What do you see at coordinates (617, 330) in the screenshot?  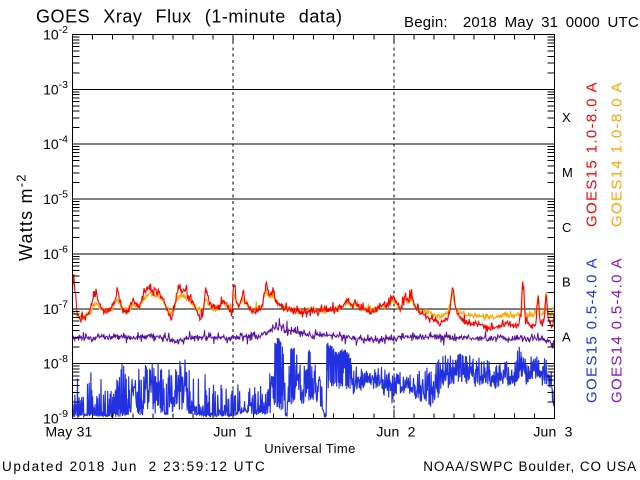 I see `svg-text: GOES14 0.5-4.0 A` at bounding box center [617, 330].